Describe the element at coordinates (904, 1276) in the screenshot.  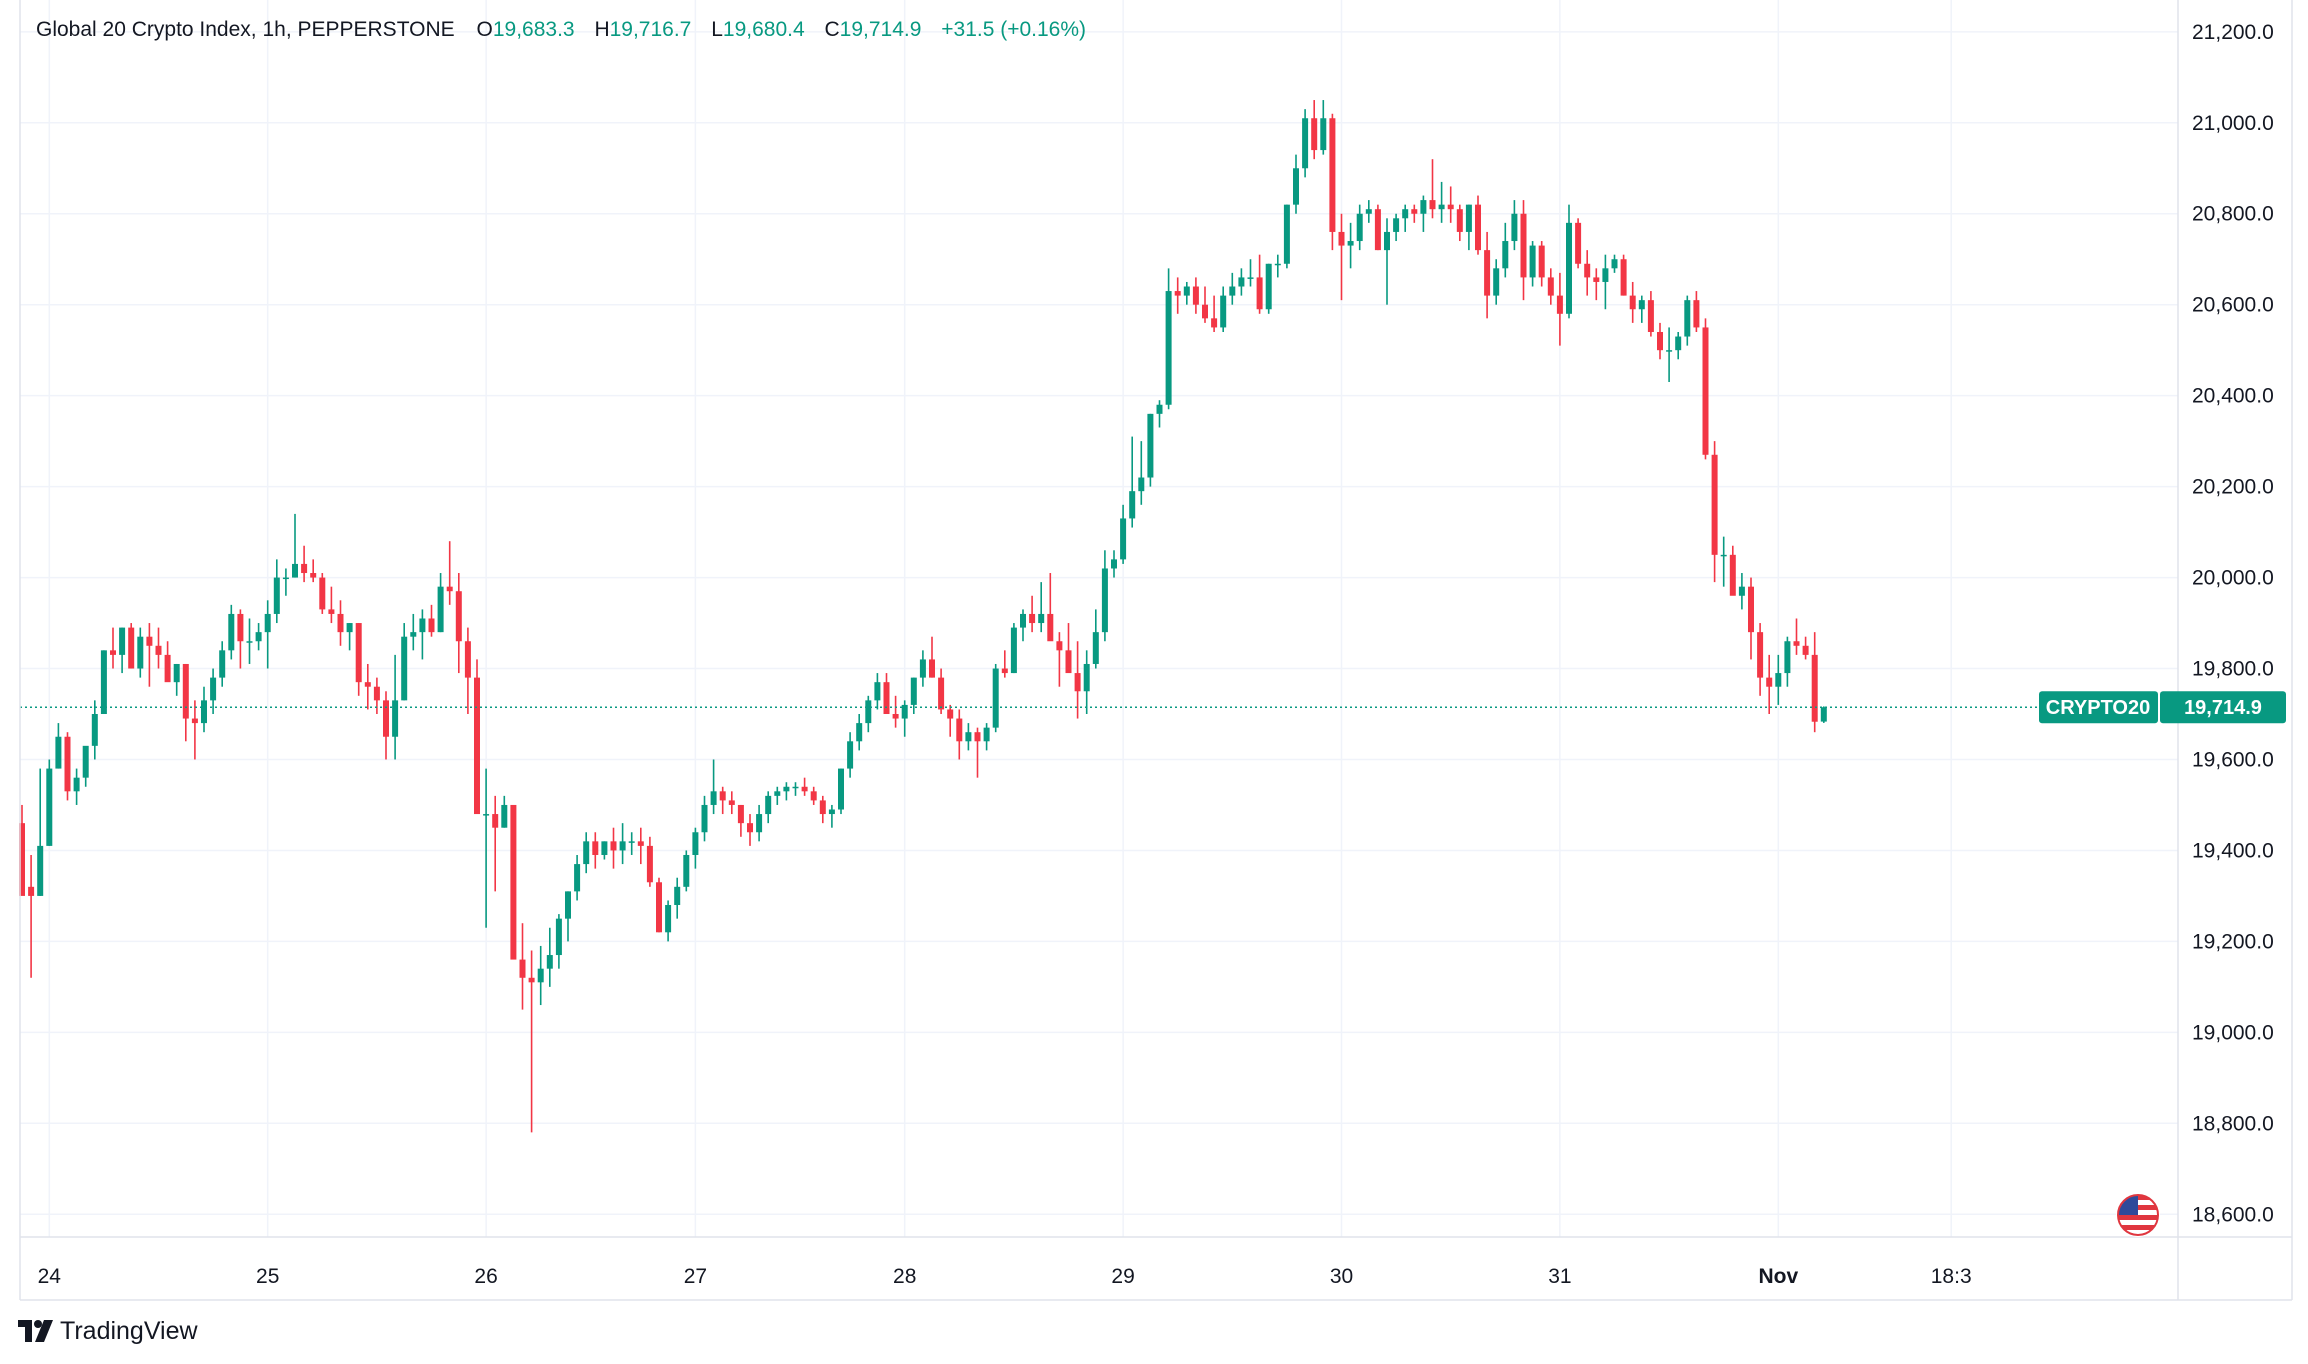
I see `x-tick-label: 28` at that location.